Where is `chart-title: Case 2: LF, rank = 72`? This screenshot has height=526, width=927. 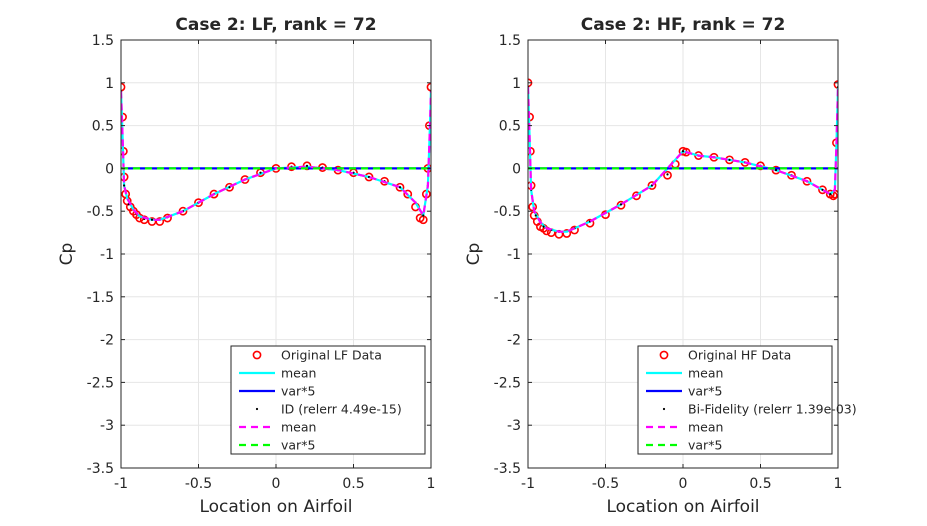 chart-title: Case 2: LF, rank = 72 is located at coordinates (275, 25).